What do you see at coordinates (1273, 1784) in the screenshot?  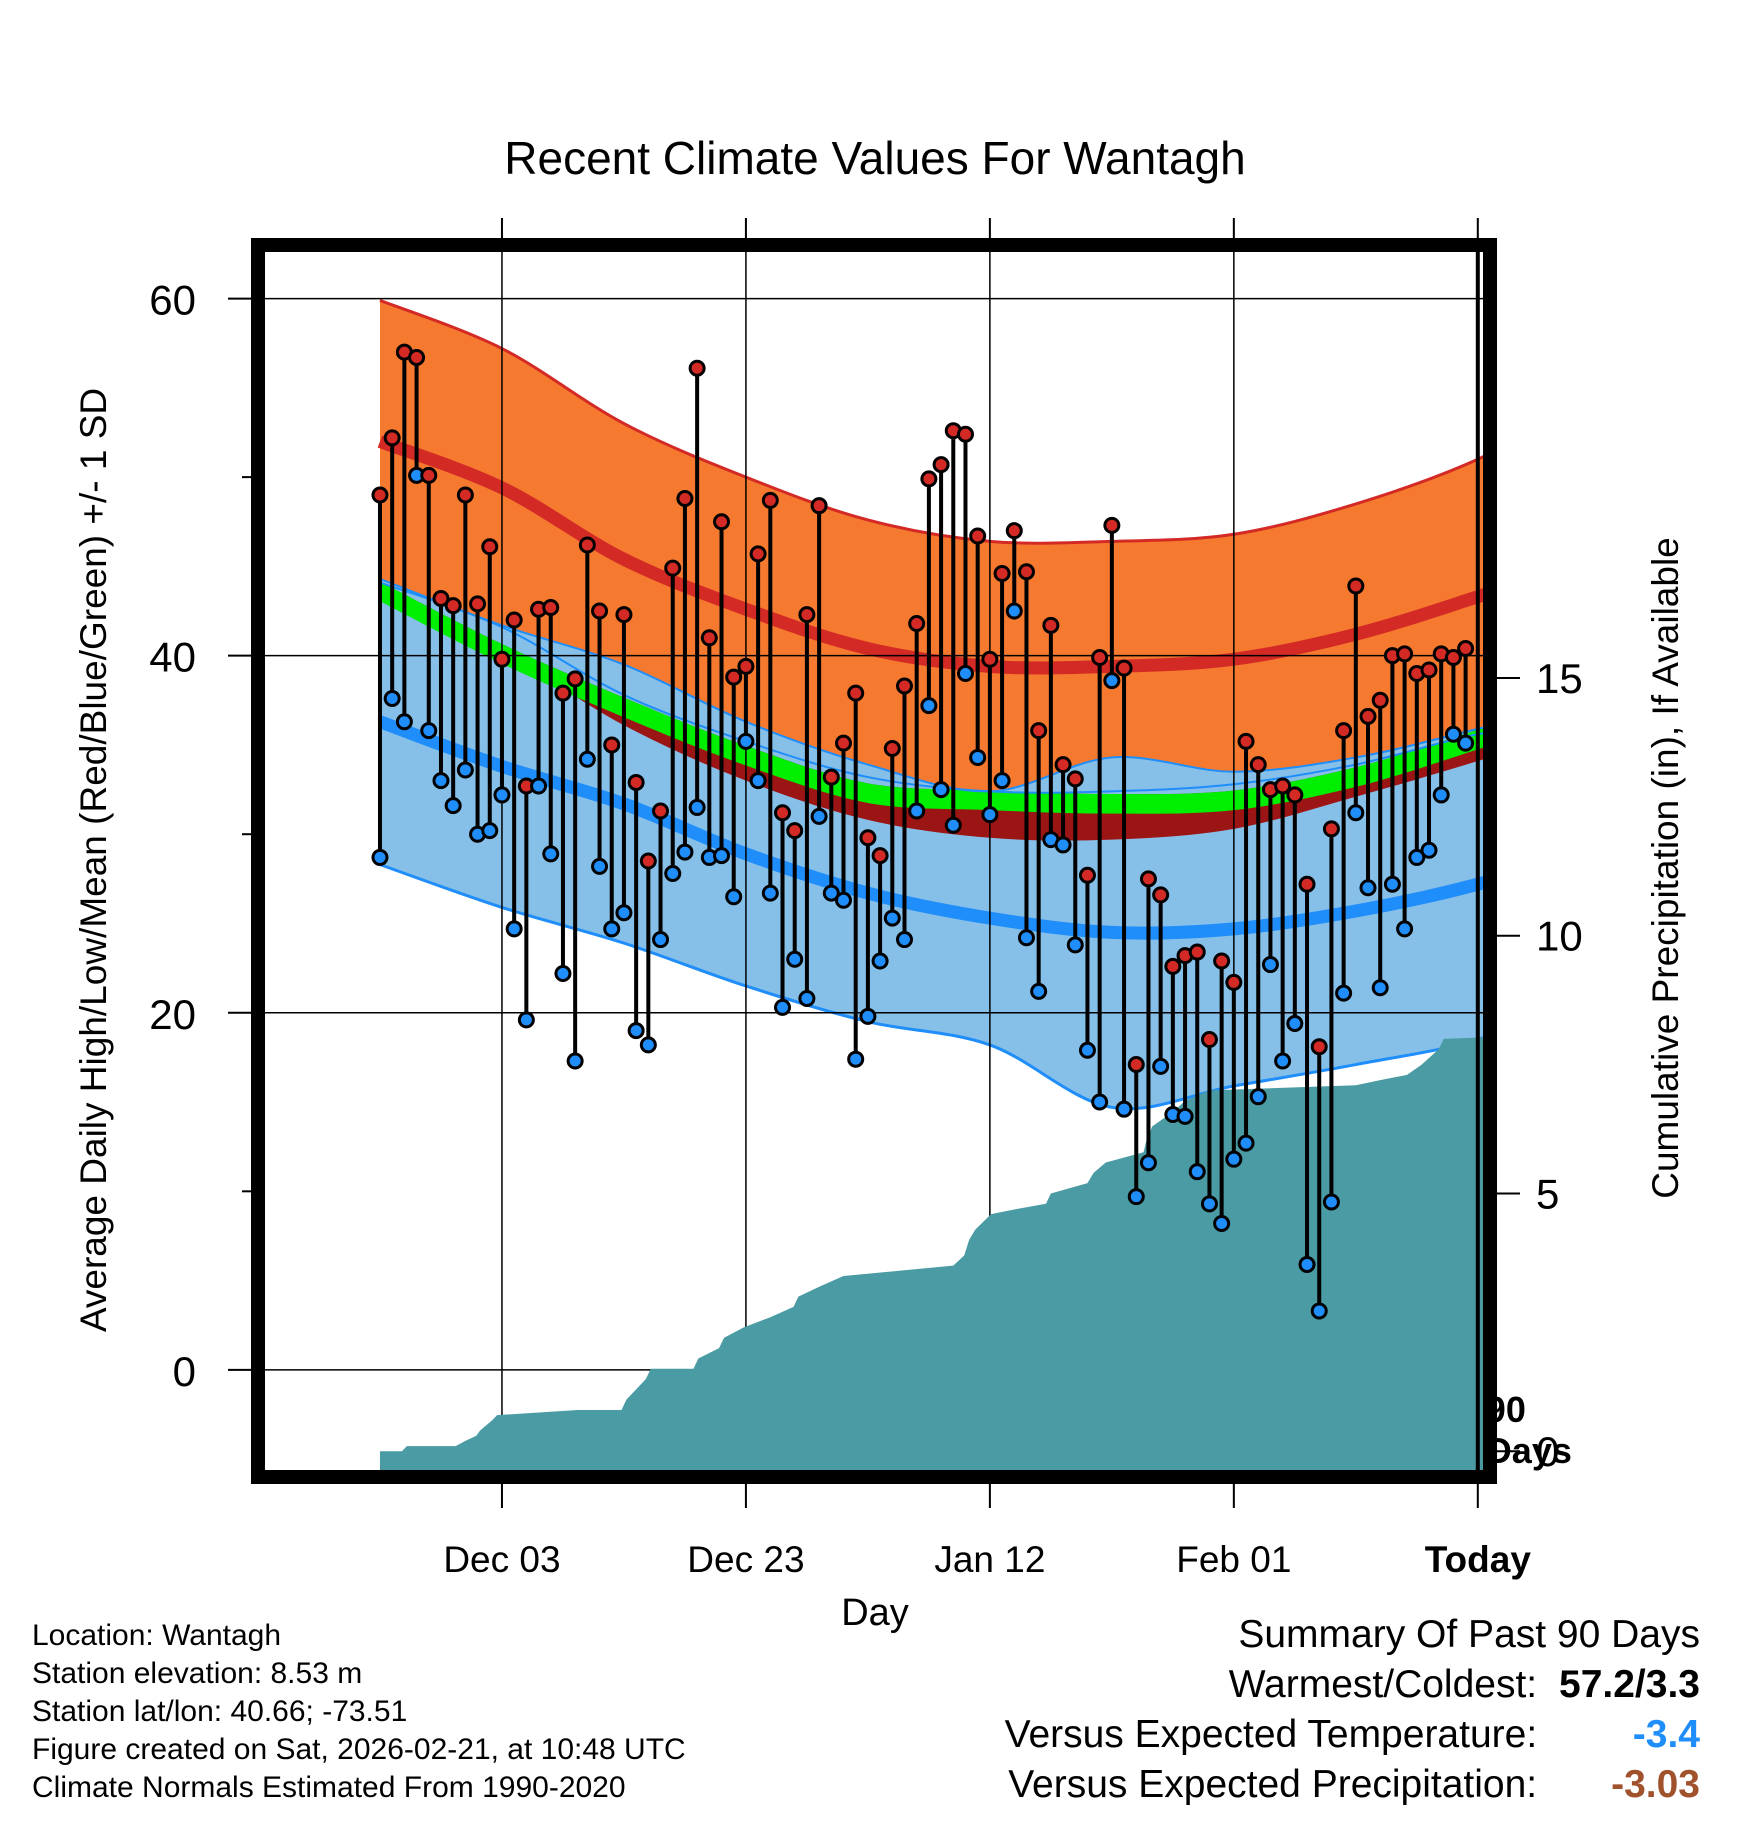 I see `precip-vs-expected-label: Versus Expected Precipitation:` at bounding box center [1273, 1784].